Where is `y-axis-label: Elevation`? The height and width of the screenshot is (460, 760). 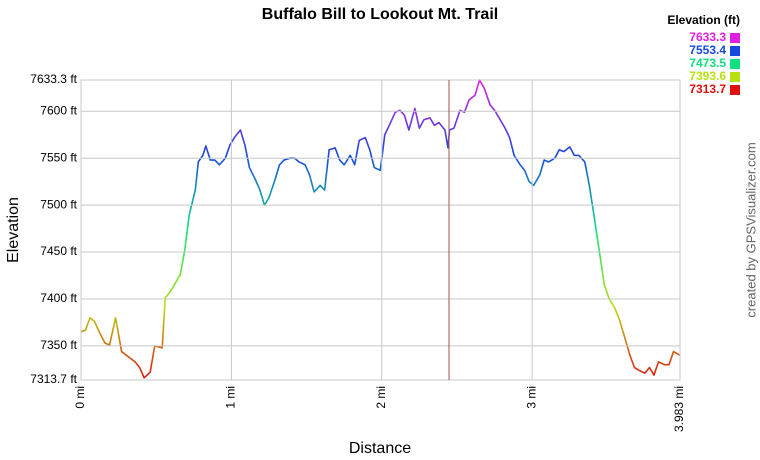 y-axis-label: Elevation is located at coordinates (13, 230).